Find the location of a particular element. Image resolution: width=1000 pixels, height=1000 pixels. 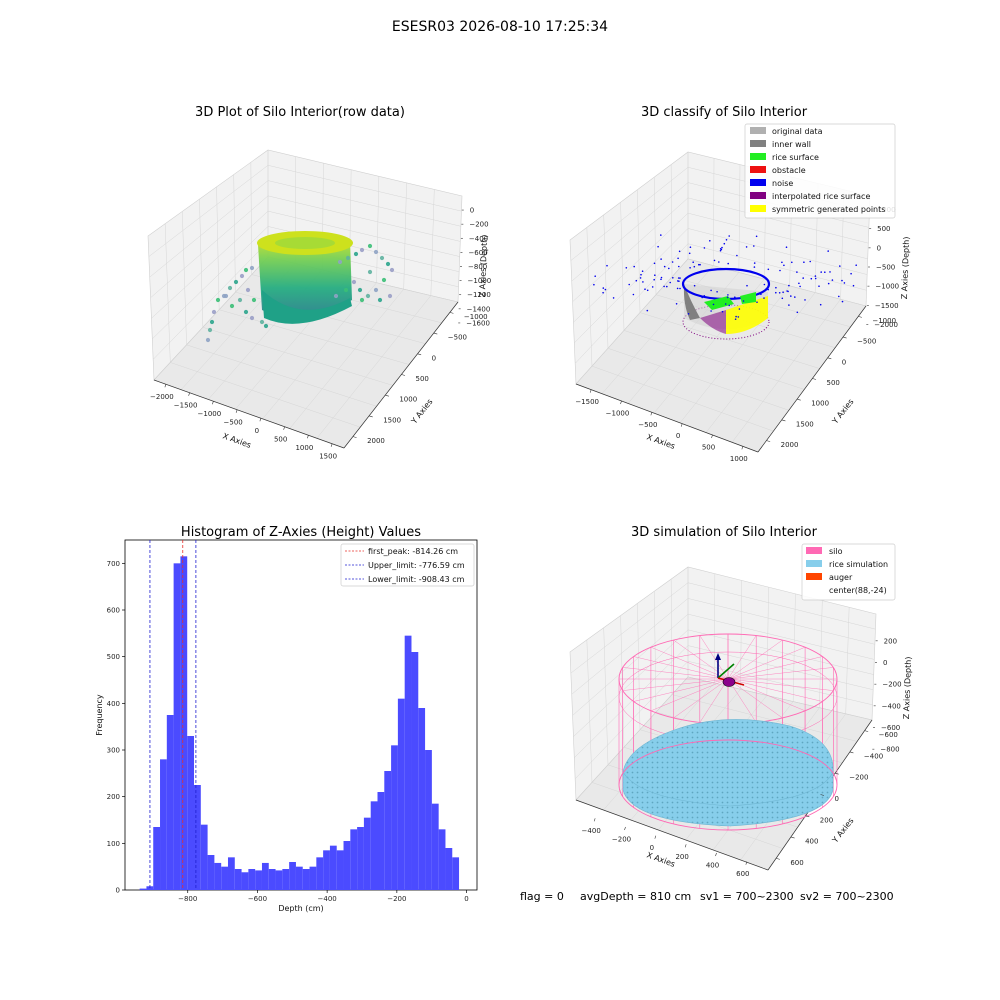

histogram-y-tick-label: 200 is located at coordinates (113, 797).